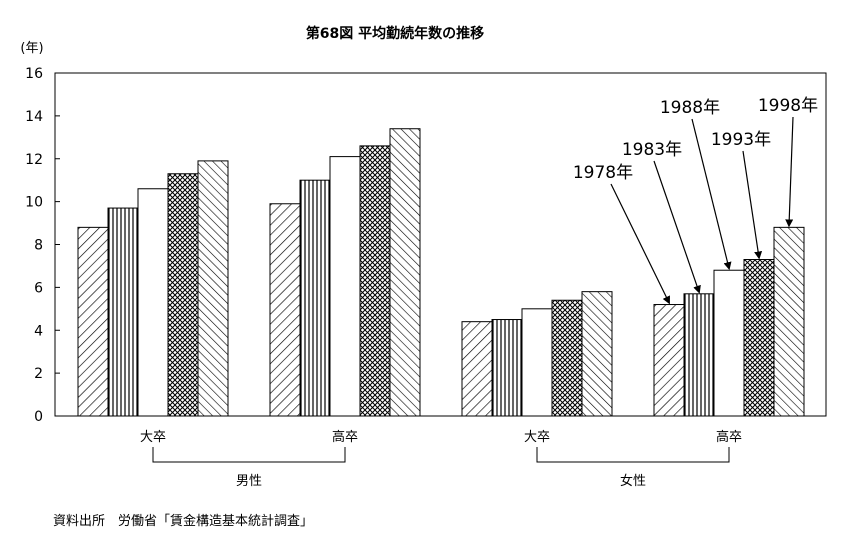 The height and width of the screenshot is (555, 851). Describe the element at coordinates (345, 286) in the screenshot. I see `bar-1988年-1` at that location.